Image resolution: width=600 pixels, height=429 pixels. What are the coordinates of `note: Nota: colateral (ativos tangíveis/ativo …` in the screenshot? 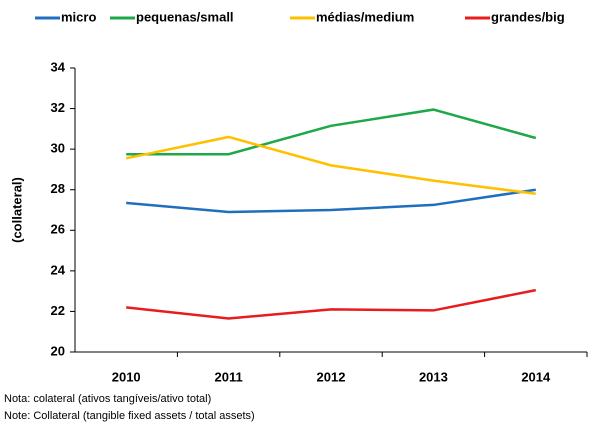 It's located at (107, 399).